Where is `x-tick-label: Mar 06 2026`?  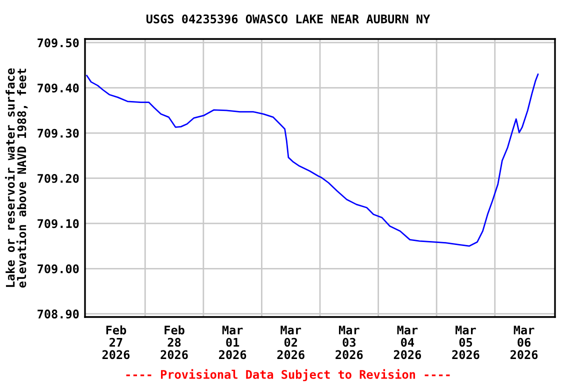 x-tick-label: Mar 06 2026 is located at coordinates (524, 343).